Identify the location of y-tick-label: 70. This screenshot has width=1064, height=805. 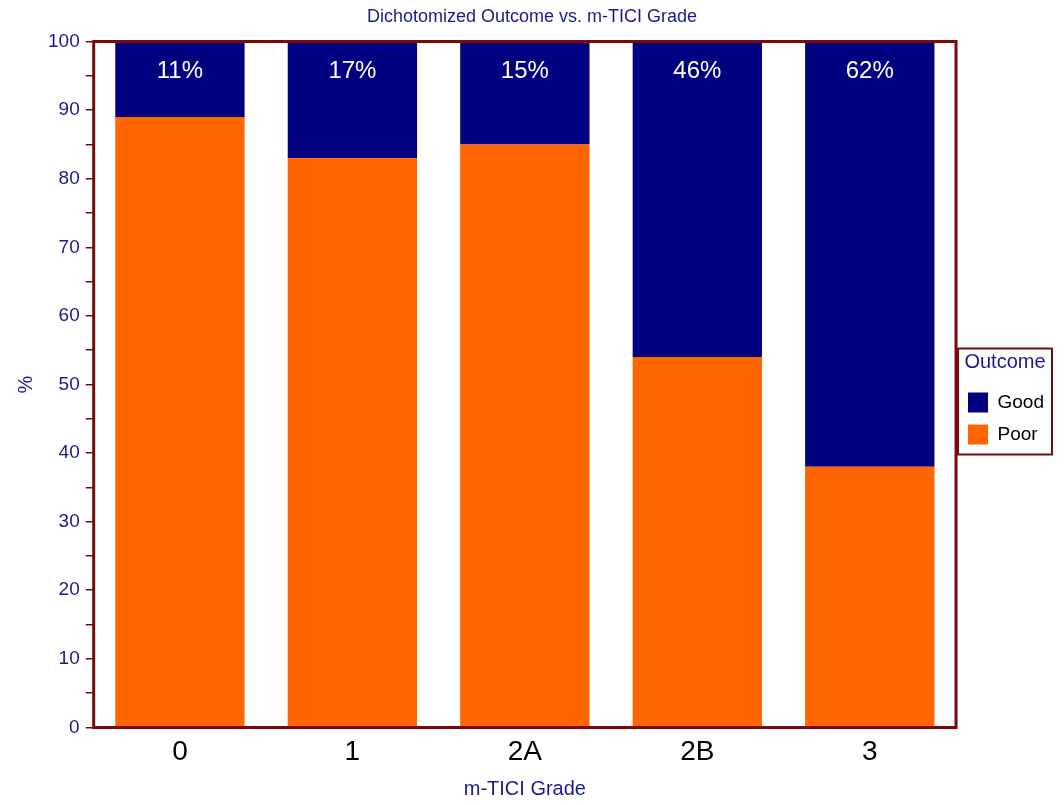
(69, 246).